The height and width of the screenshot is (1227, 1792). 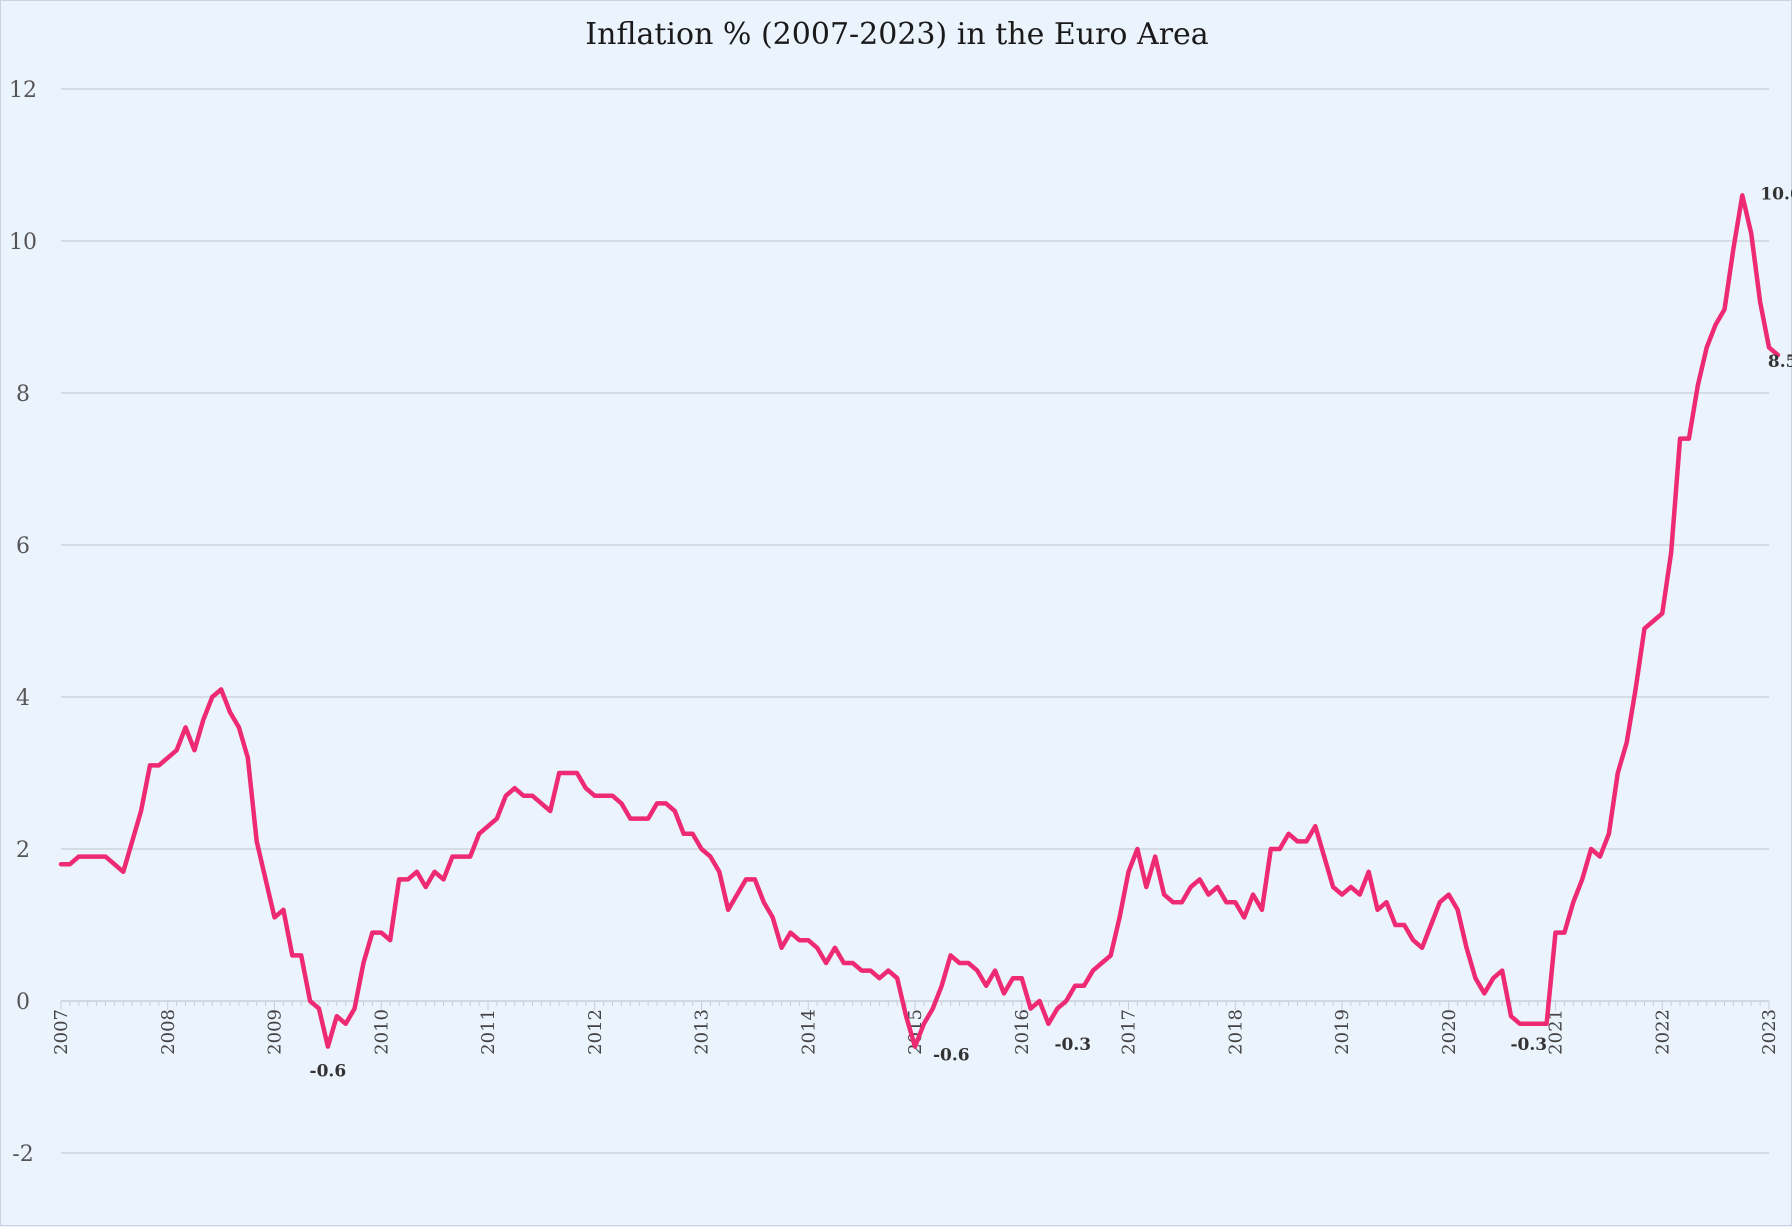 What do you see at coordinates (23, 698) in the screenshot?
I see `y-tick-label: 4` at bounding box center [23, 698].